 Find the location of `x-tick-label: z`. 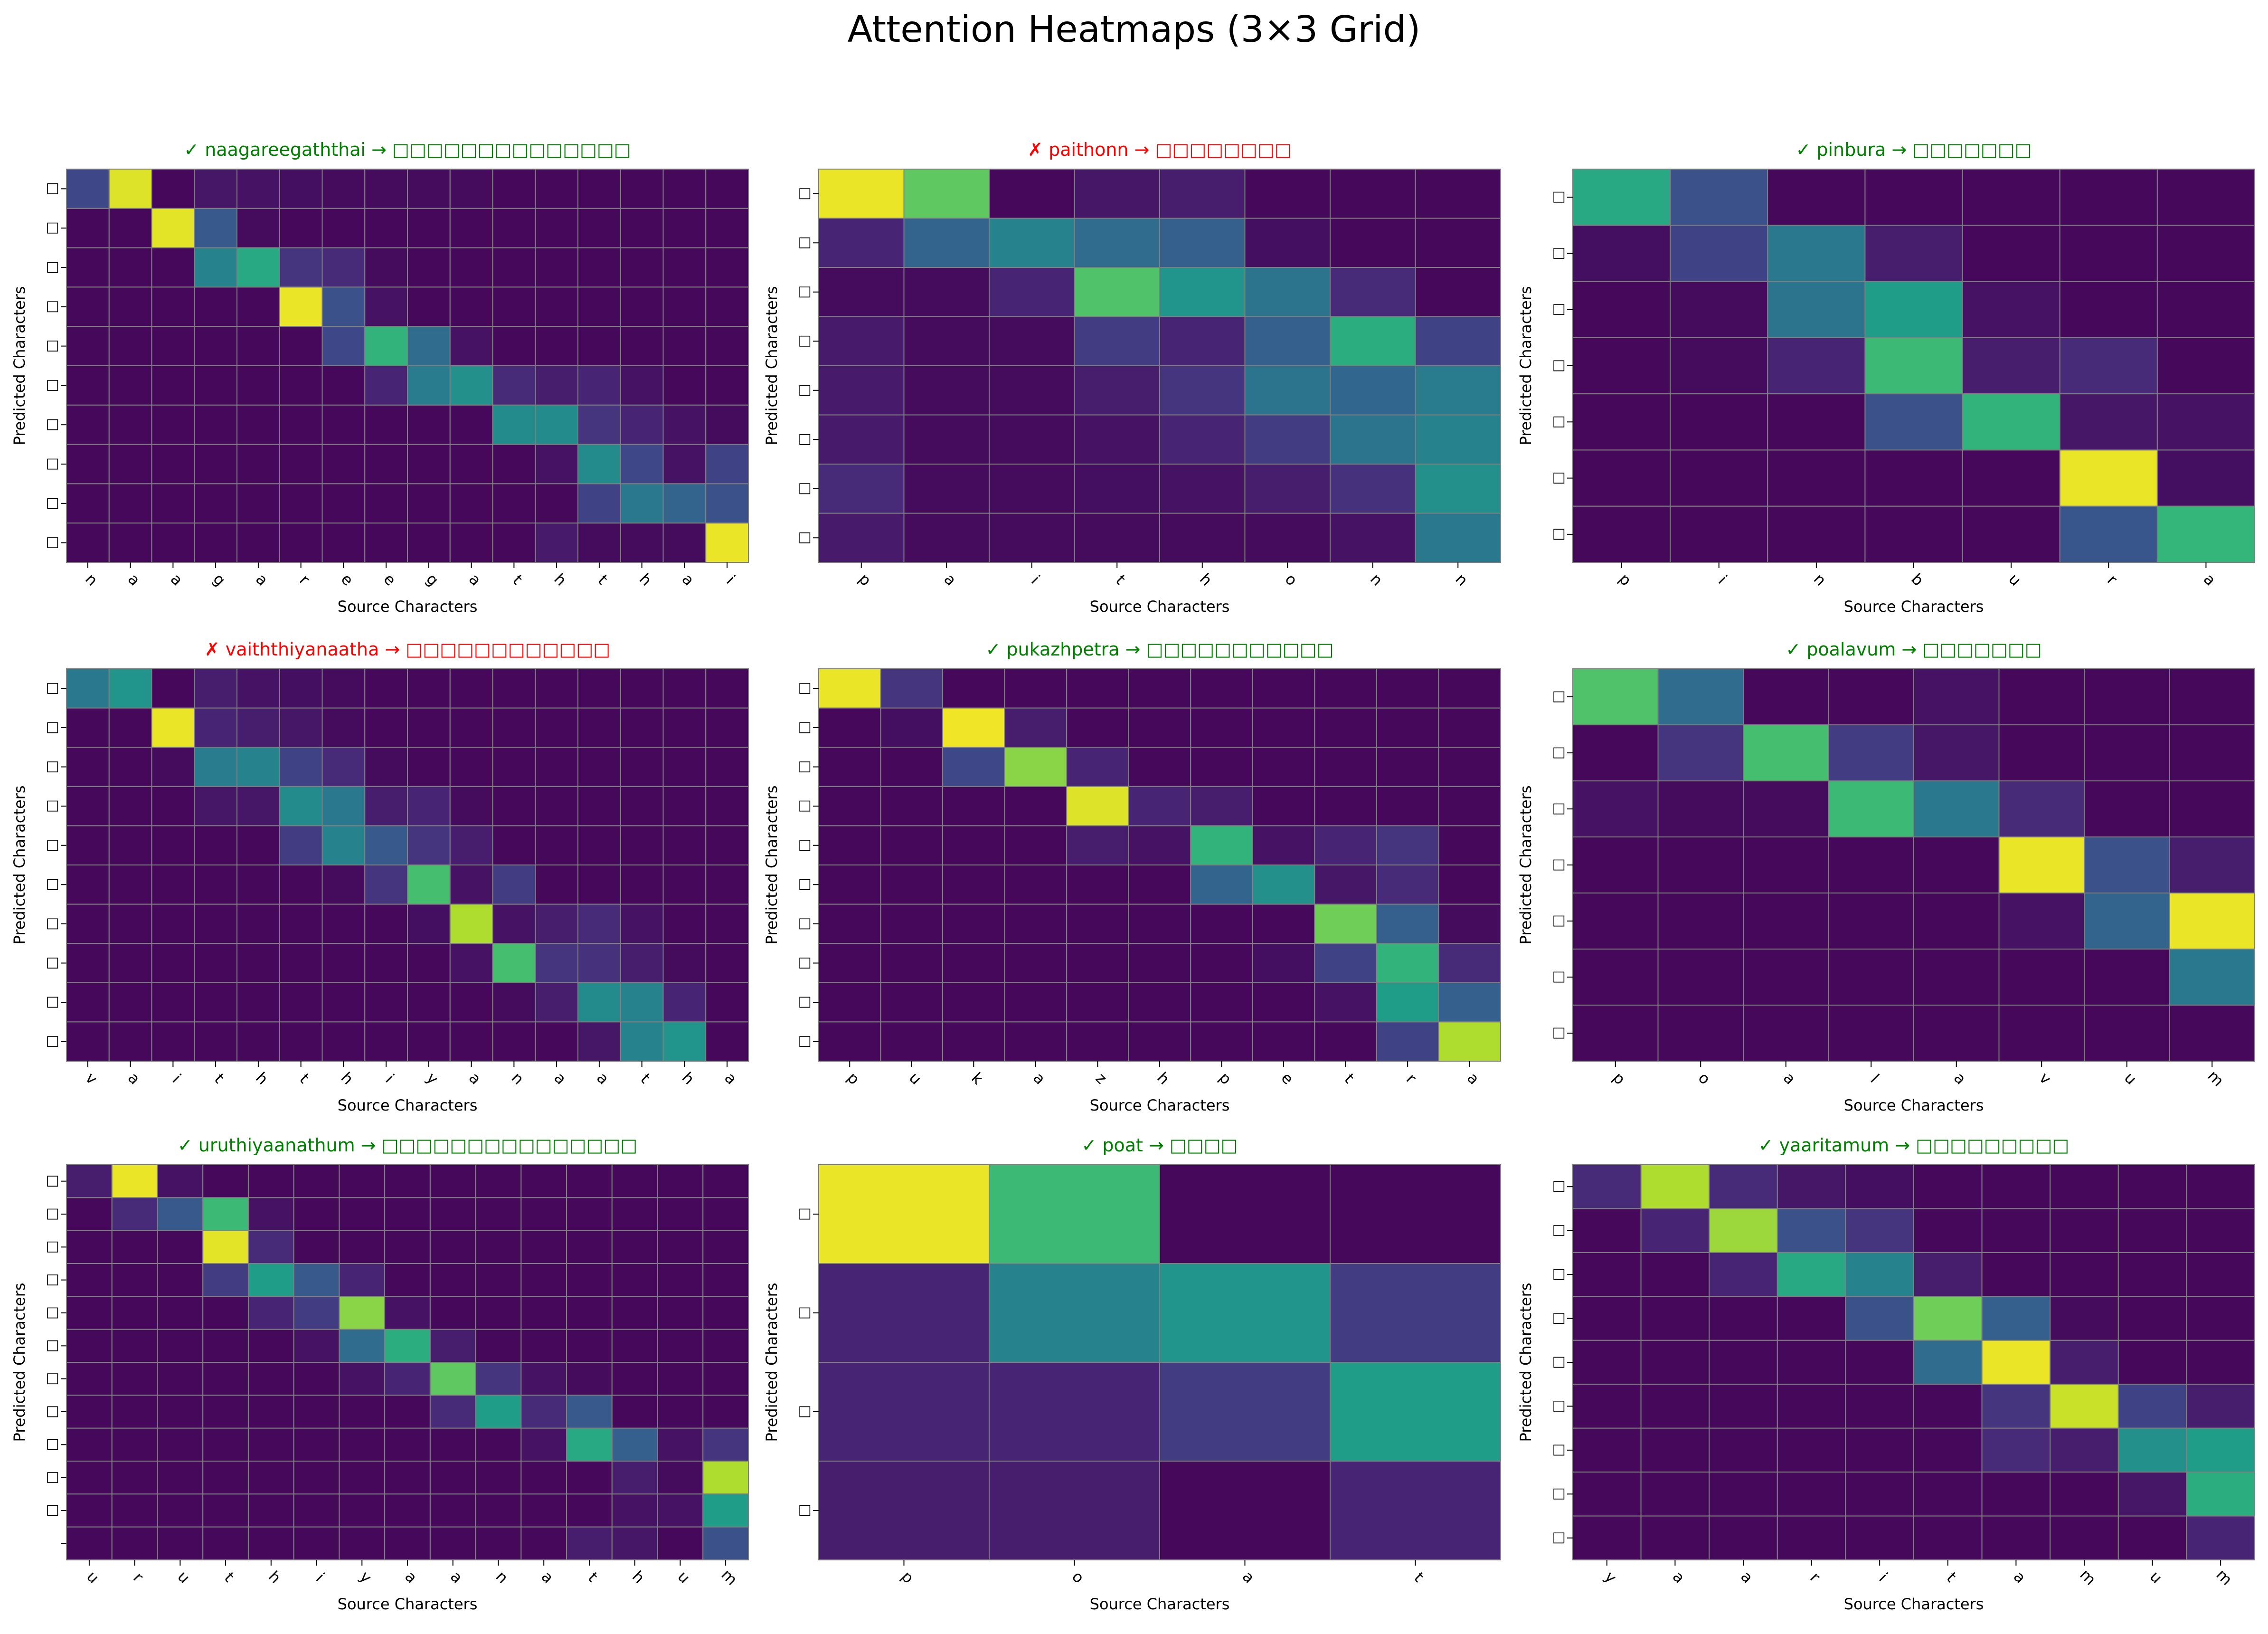

x-tick-label: z is located at coordinates (1101, 1078).